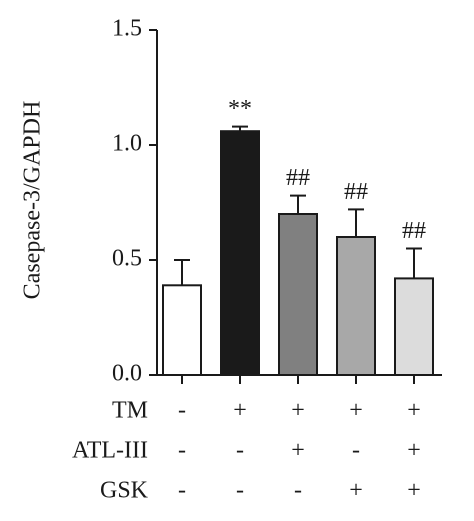 The height and width of the screenshot is (521, 474). Describe the element at coordinates (110, 451) in the screenshot. I see `treatment-name: ATL-III` at that location.